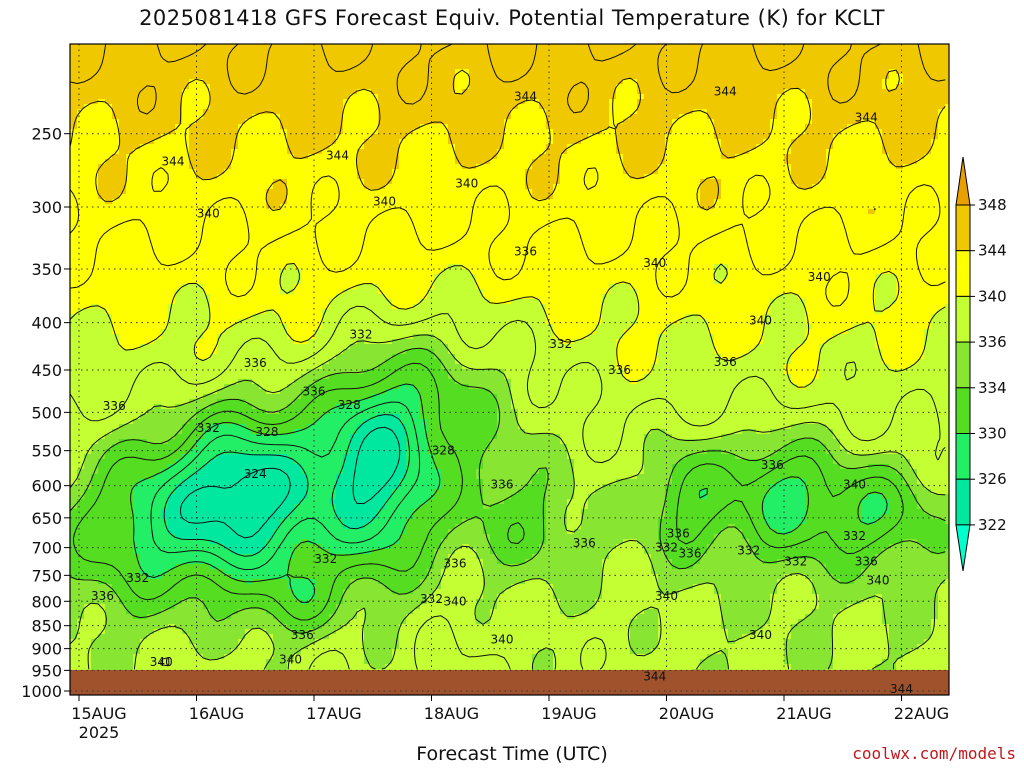 Image resolution: width=1024 pixels, height=768 pixels. I want to click on x-tick-label: 16AUG, so click(216, 713).